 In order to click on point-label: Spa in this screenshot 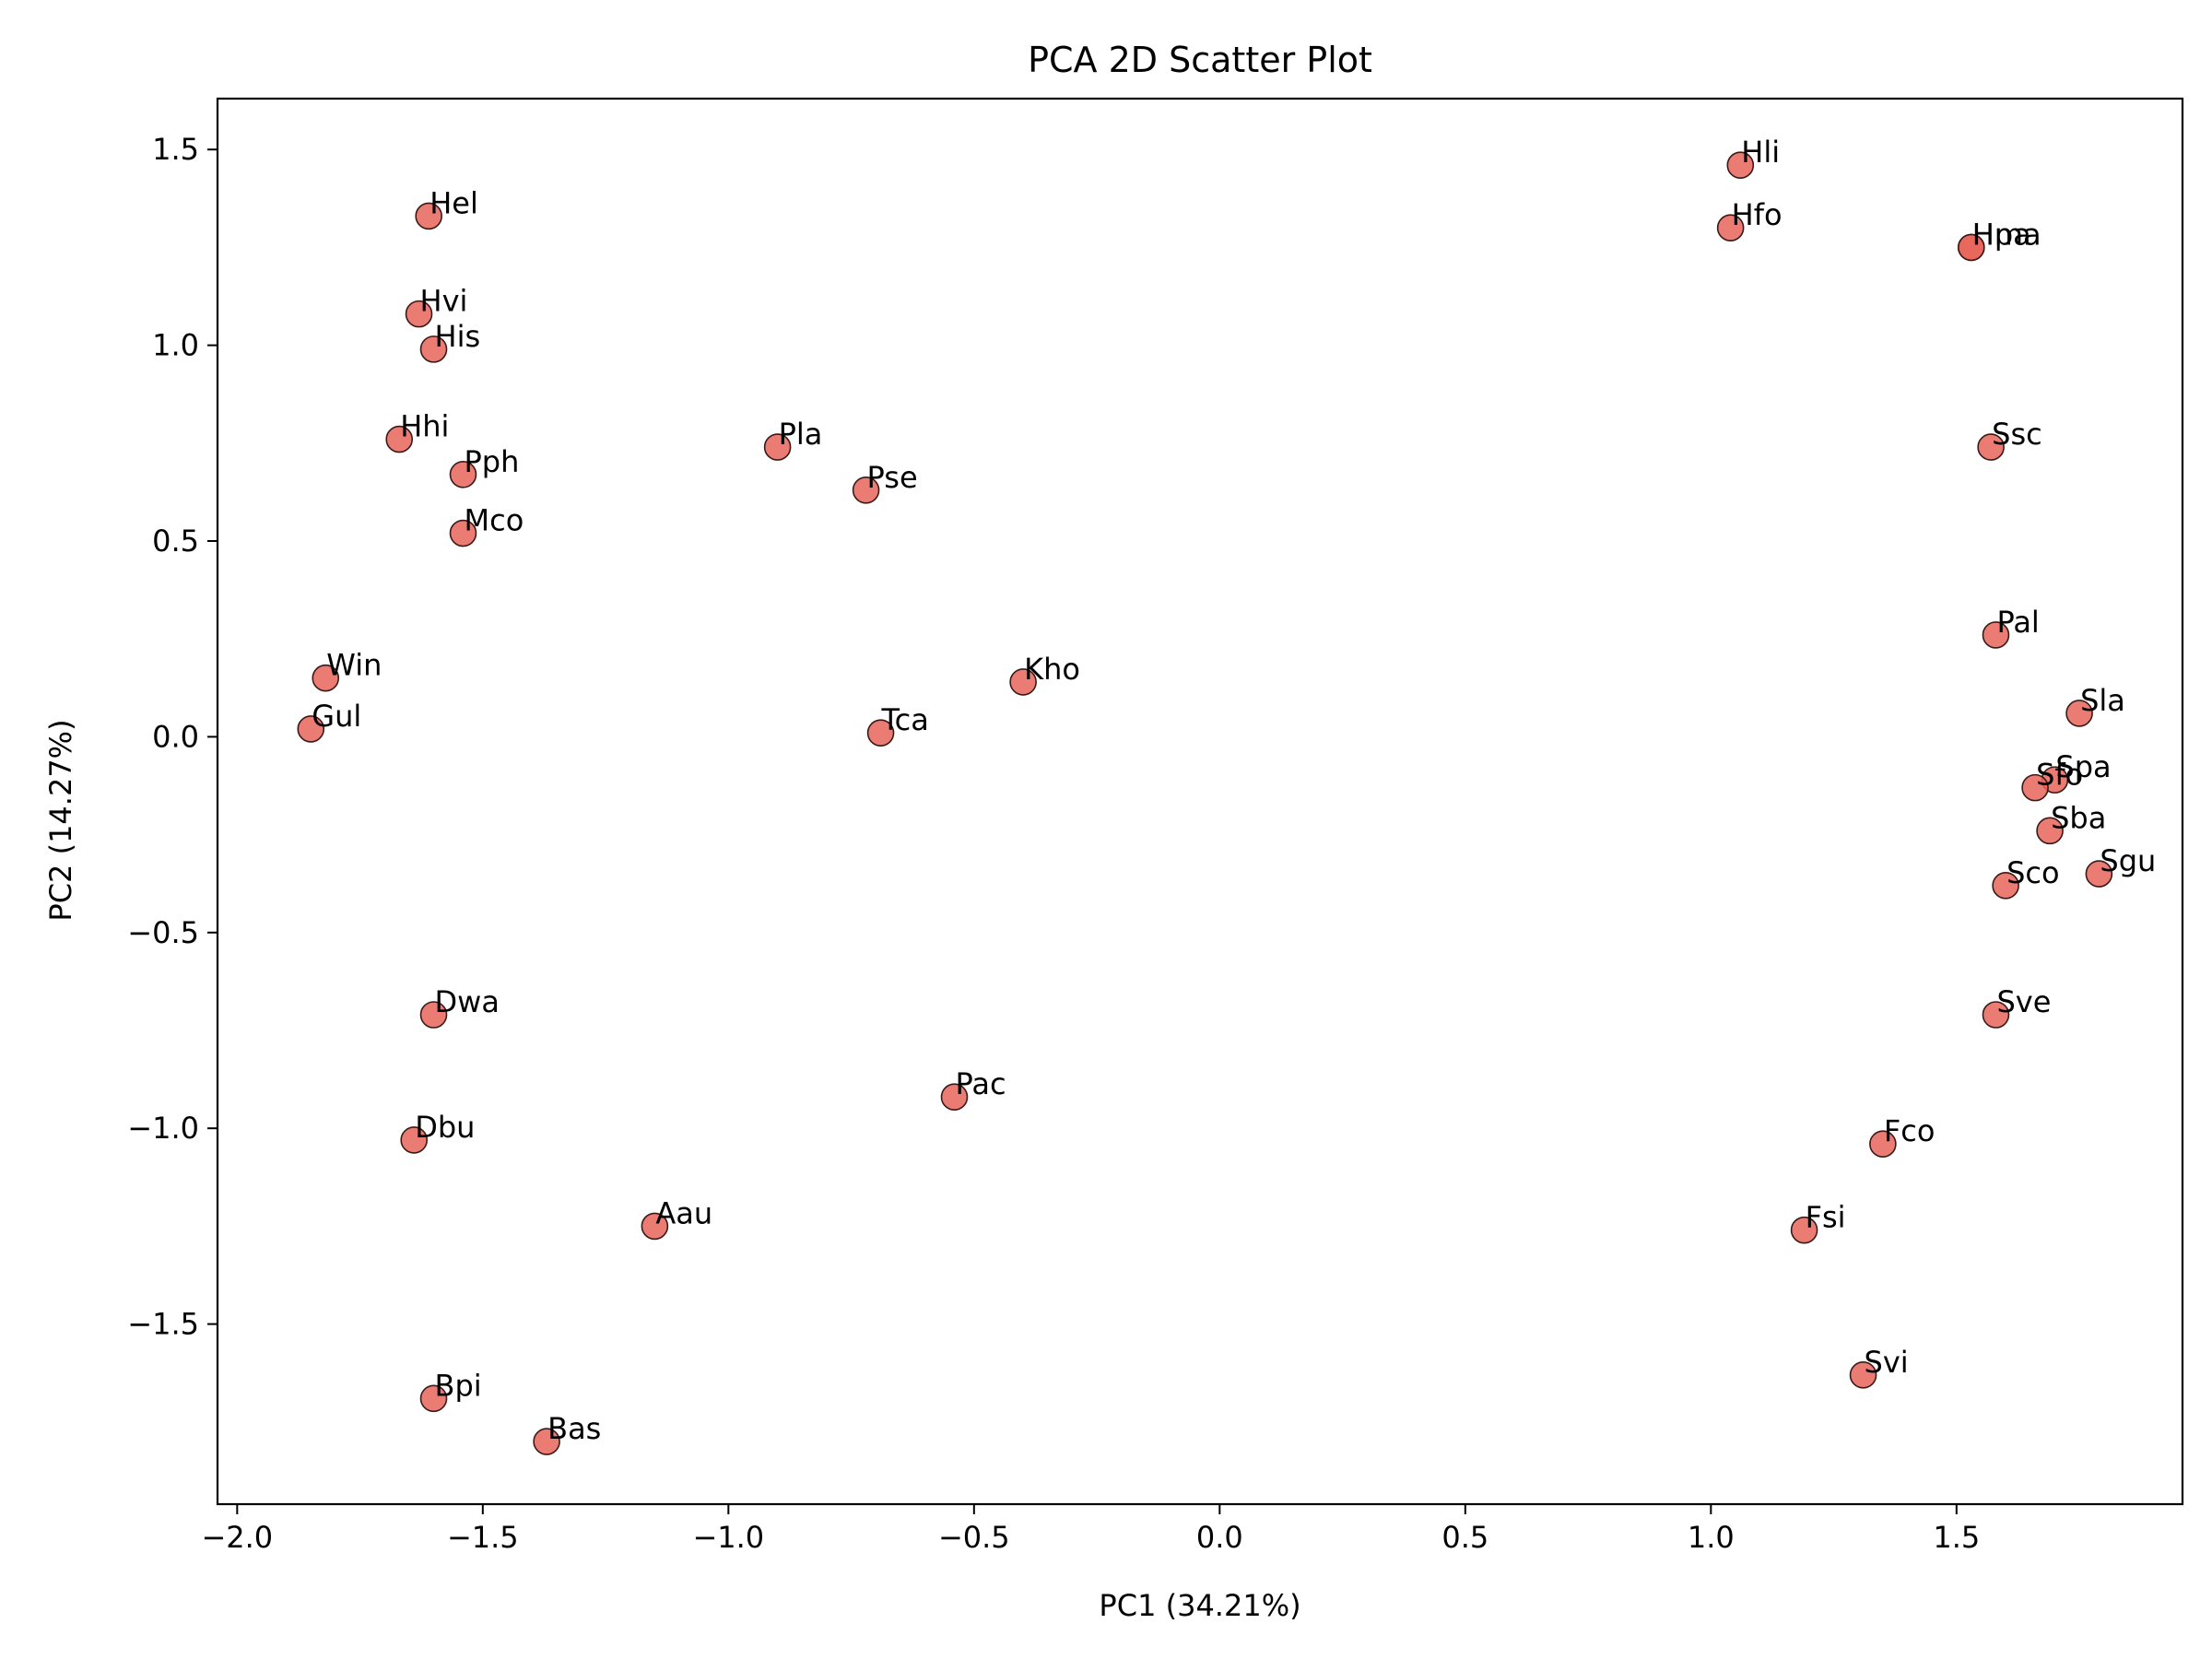, I will do `click(2083, 766)`.